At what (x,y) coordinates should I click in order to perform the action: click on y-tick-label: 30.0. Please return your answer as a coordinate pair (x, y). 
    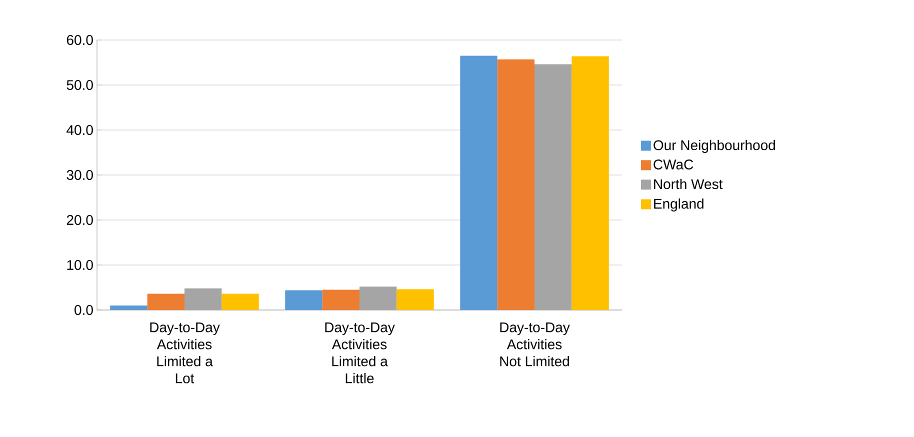
    Looking at the image, I should click on (79, 175).